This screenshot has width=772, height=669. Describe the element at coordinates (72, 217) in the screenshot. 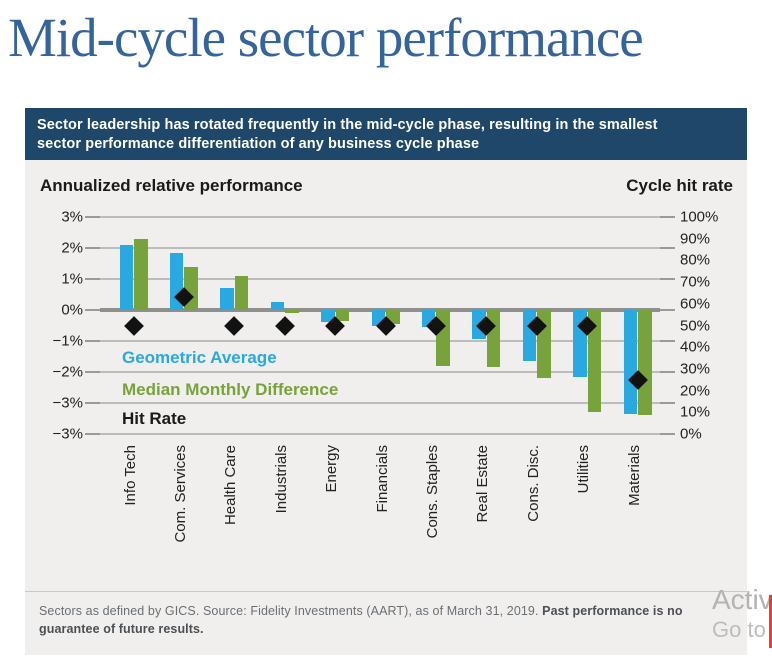

I see `left-axis-label: 3%` at that location.